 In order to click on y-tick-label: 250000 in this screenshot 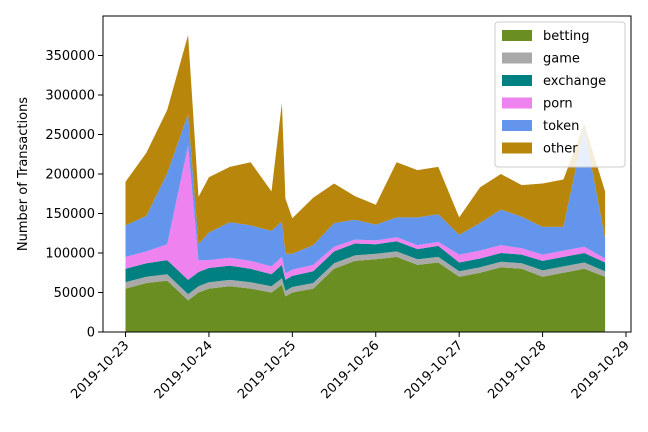, I will do `click(70, 135)`.